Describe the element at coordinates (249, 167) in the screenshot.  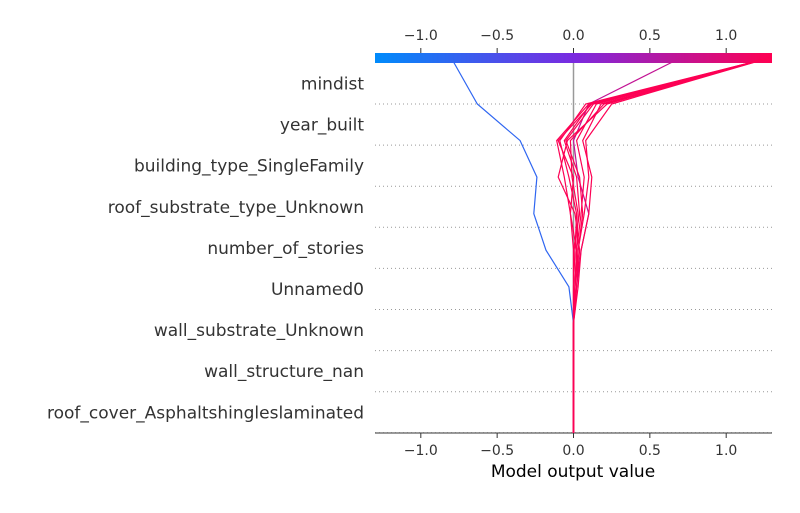
I see `feature-label: building_type_SingleFamily` at that location.